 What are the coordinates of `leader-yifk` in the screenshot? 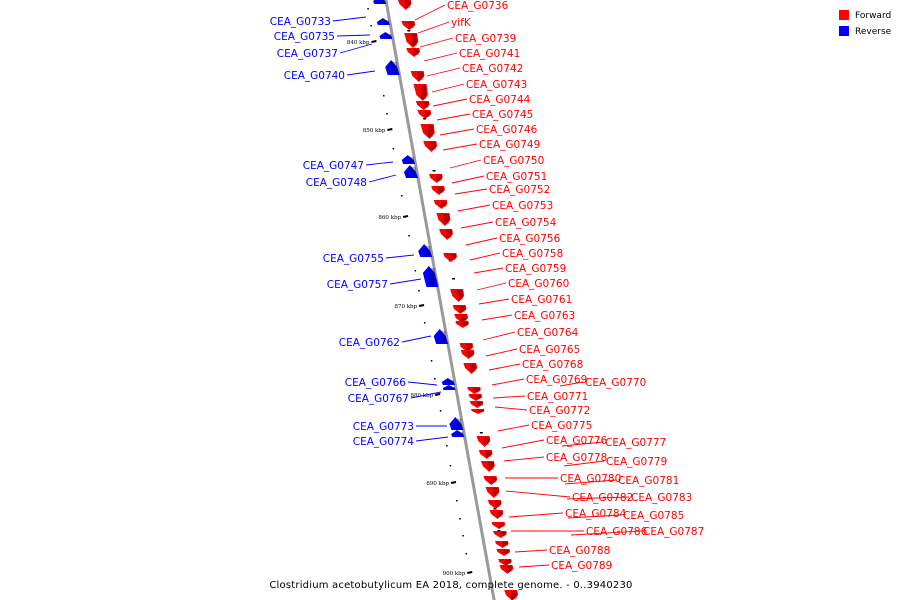 It's located at (433, 27).